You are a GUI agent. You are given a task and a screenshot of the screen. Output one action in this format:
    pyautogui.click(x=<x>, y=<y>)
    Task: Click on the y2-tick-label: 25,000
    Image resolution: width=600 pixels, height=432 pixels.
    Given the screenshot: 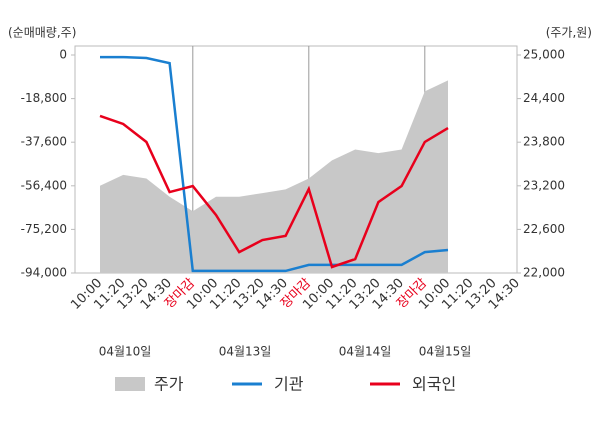 What is the action you would take?
    pyautogui.click(x=544, y=55)
    